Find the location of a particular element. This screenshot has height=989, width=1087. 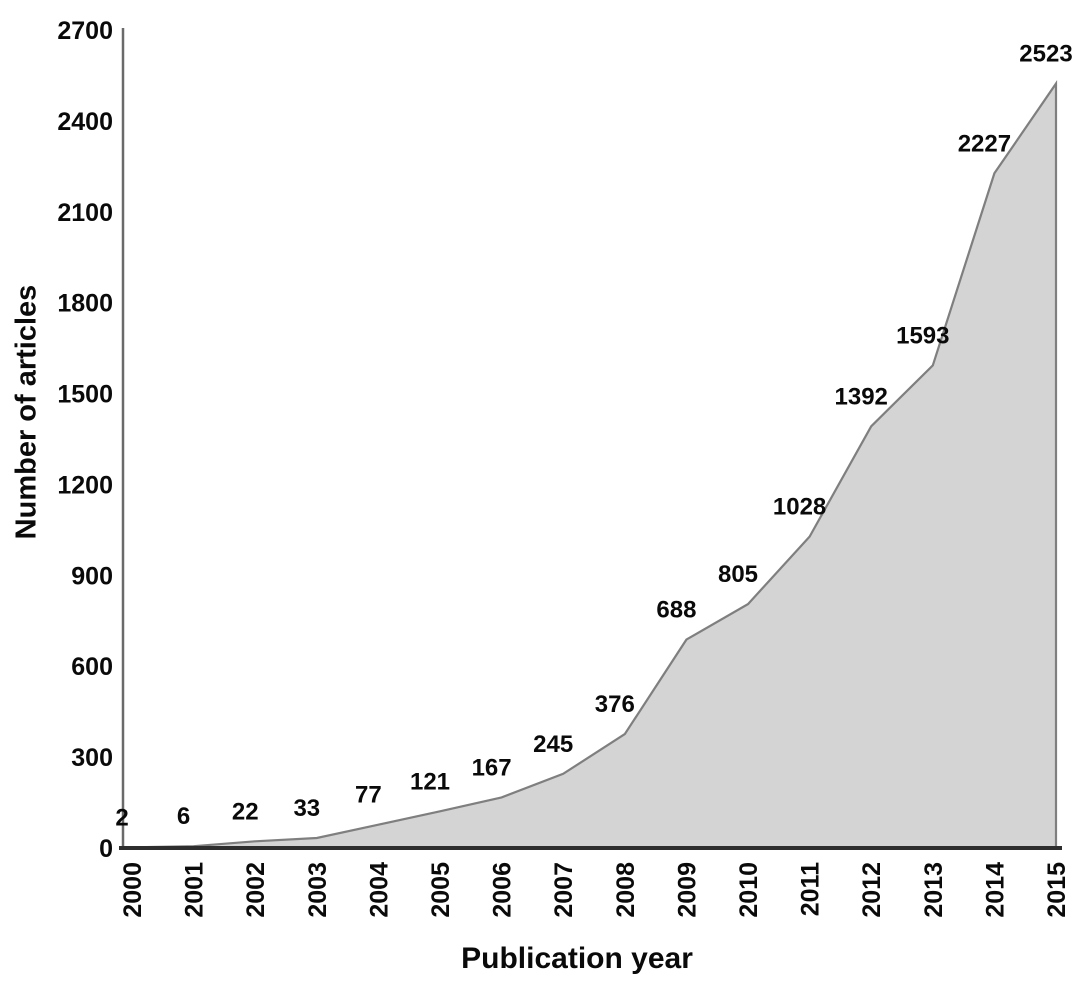

data-label: 376 is located at coordinates (615, 704).